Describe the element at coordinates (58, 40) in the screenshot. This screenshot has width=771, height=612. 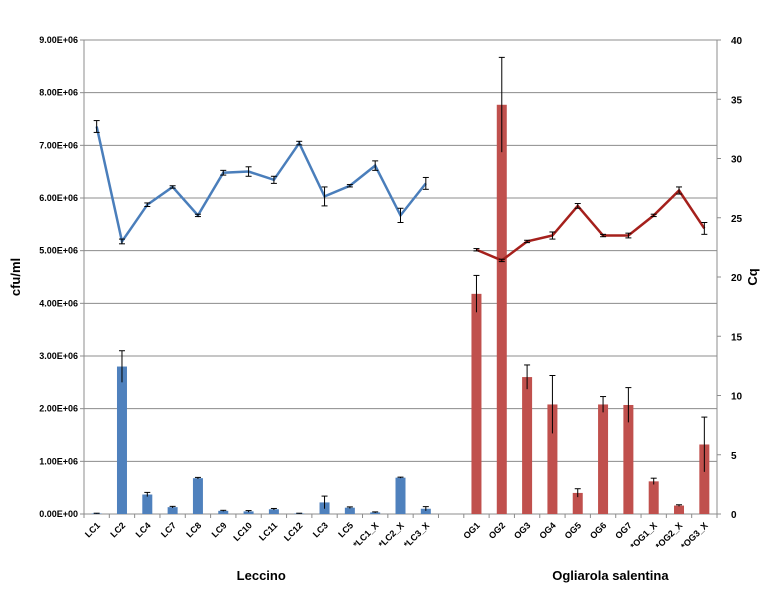
I see `y-tick-label: 9.00E+06` at that location.